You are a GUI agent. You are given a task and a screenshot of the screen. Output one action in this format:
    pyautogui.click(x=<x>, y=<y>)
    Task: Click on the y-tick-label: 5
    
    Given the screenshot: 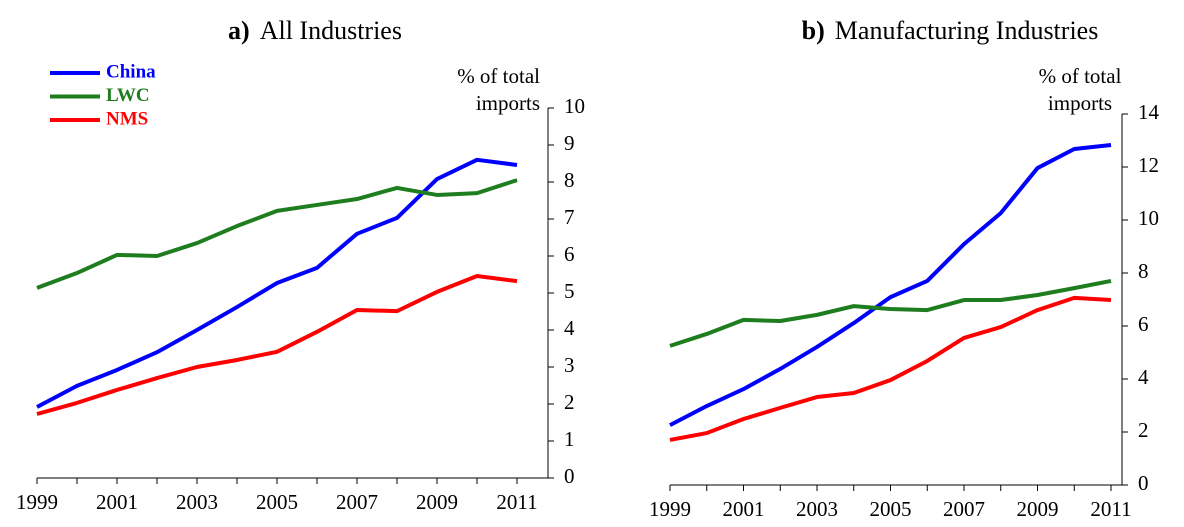 What is the action you would take?
    pyautogui.click(x=569, y=291)
    